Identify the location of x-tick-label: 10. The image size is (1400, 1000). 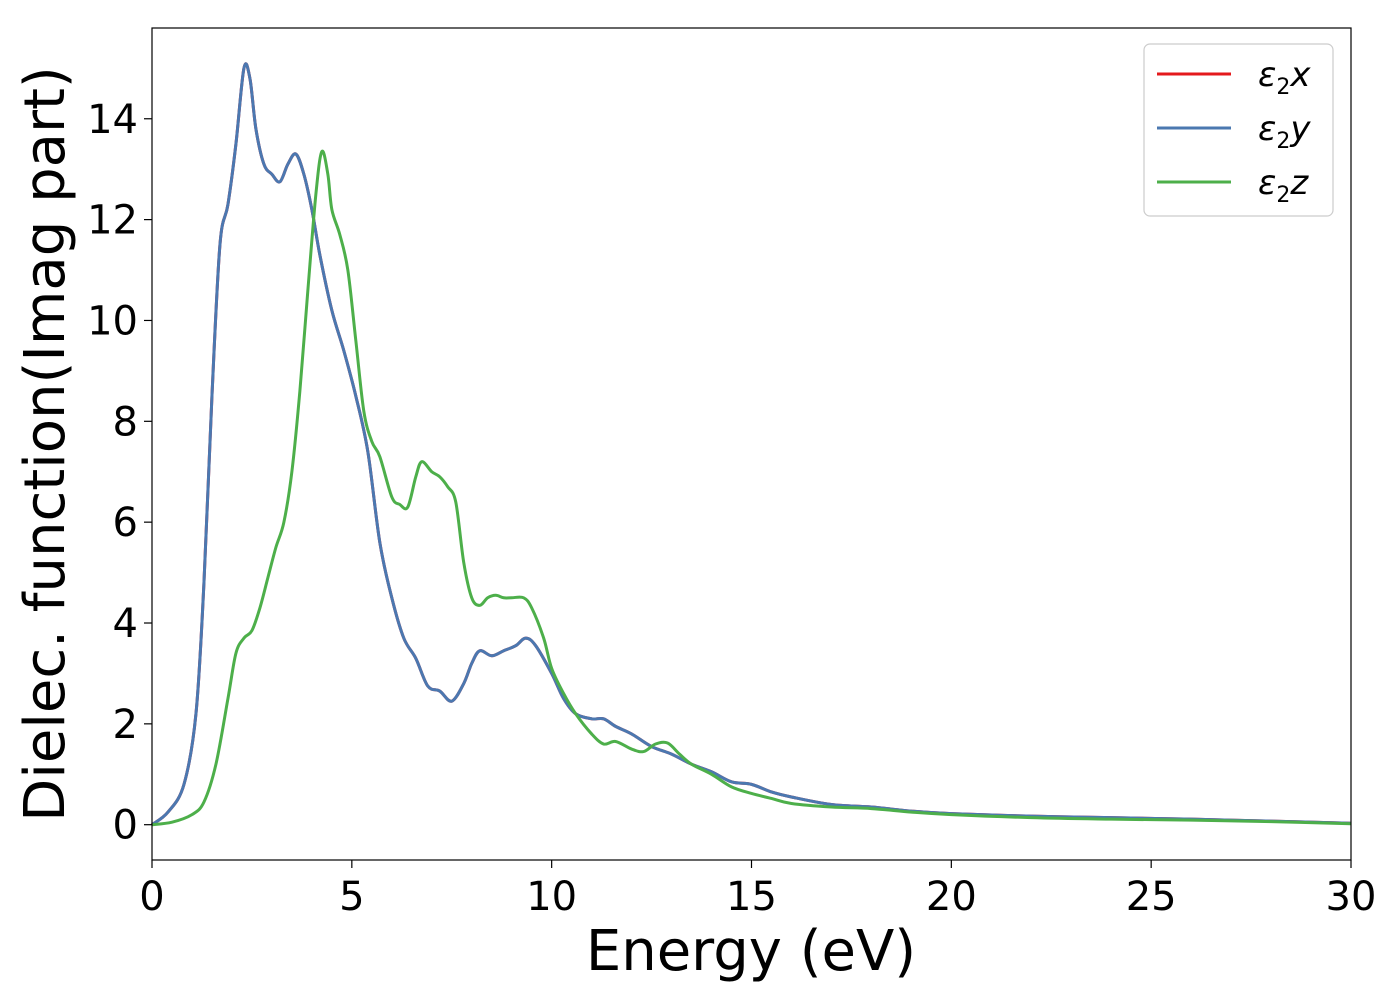
(551, 897).